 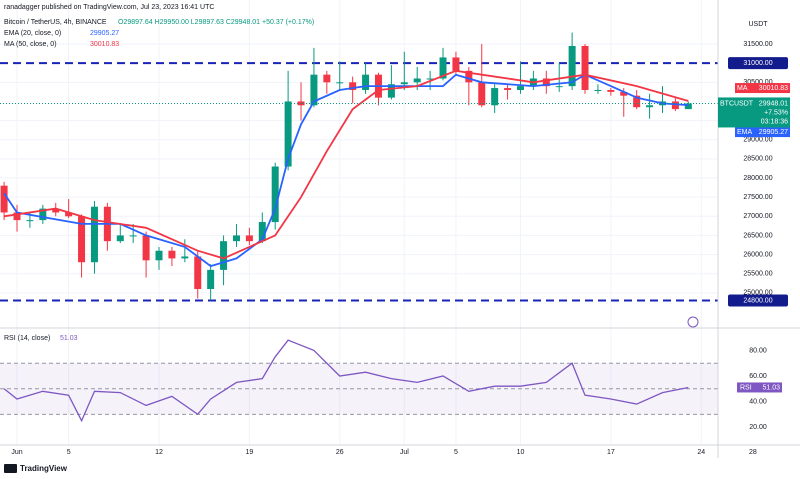 I want to click on last-price: 29948.01, so click(x=773, y=103).